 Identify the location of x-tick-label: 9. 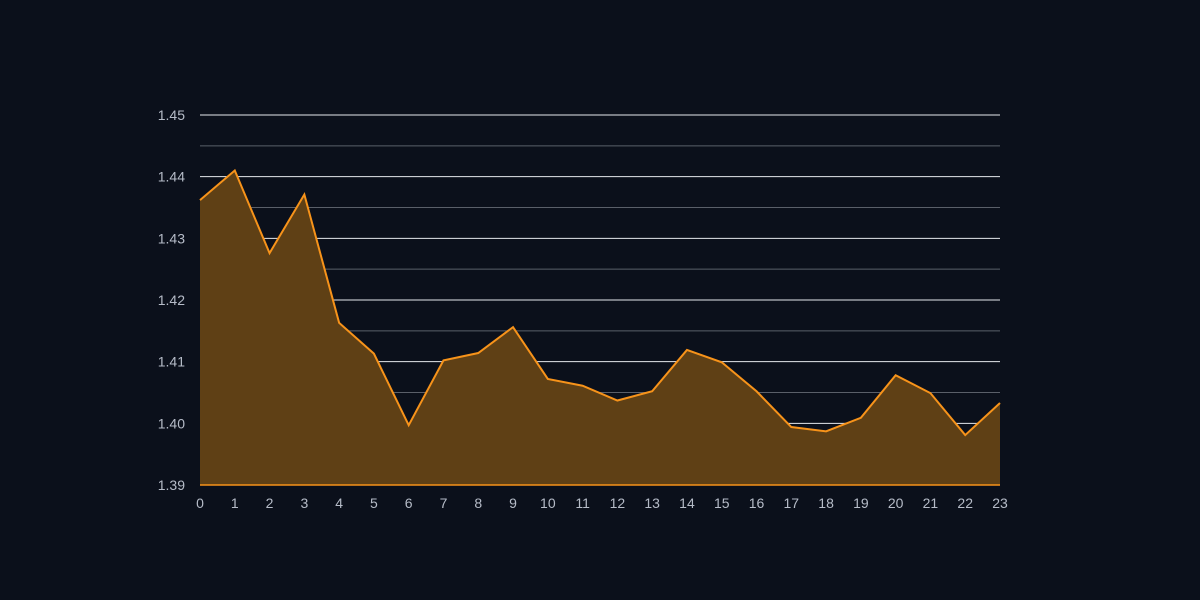
(513, 503).